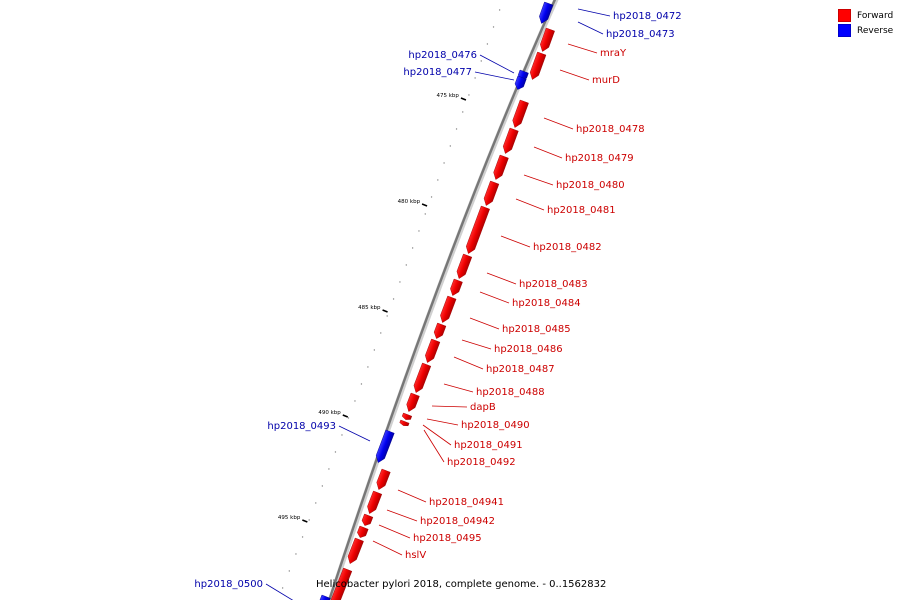  Describe the element at coordinates (289, 518) in the screenshot. I see `tick-label: 495 kbp` at that location.